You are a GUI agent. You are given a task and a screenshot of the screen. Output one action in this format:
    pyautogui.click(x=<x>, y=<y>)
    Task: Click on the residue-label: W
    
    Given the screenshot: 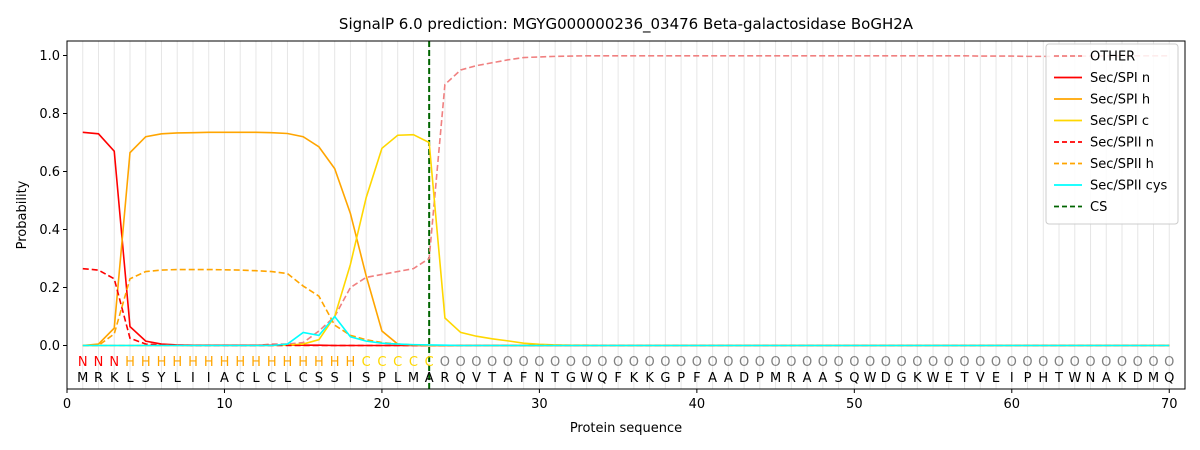 What is the action you would take?
    pyautogui.click(x=933, y=378)
    